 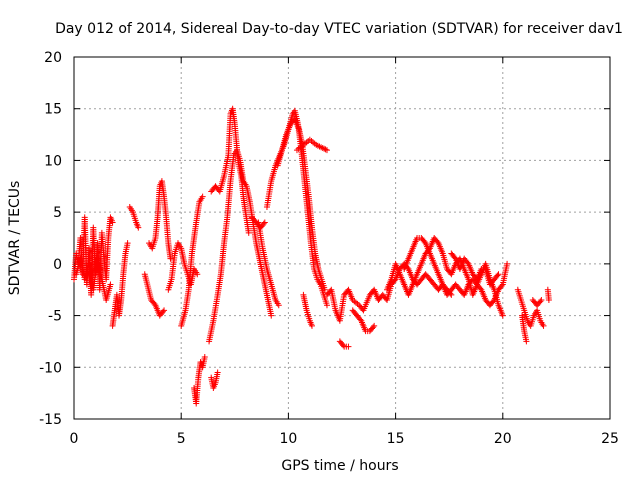 I want to click on y-tick-label: 10, so click(x=53, y=161).